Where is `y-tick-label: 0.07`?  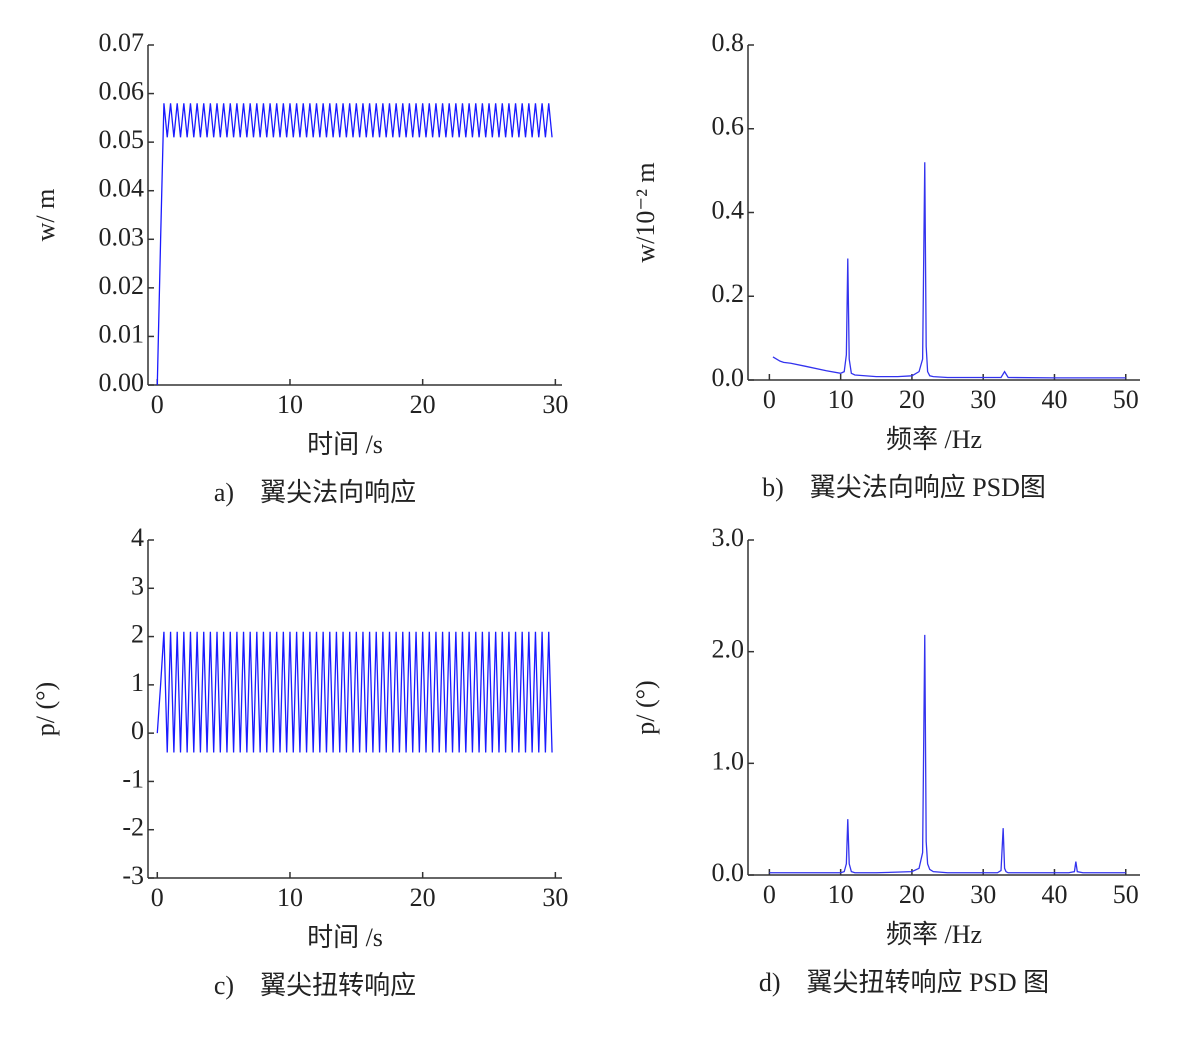 y-tick-label: 0.07 is located at coordinates (122, 42).